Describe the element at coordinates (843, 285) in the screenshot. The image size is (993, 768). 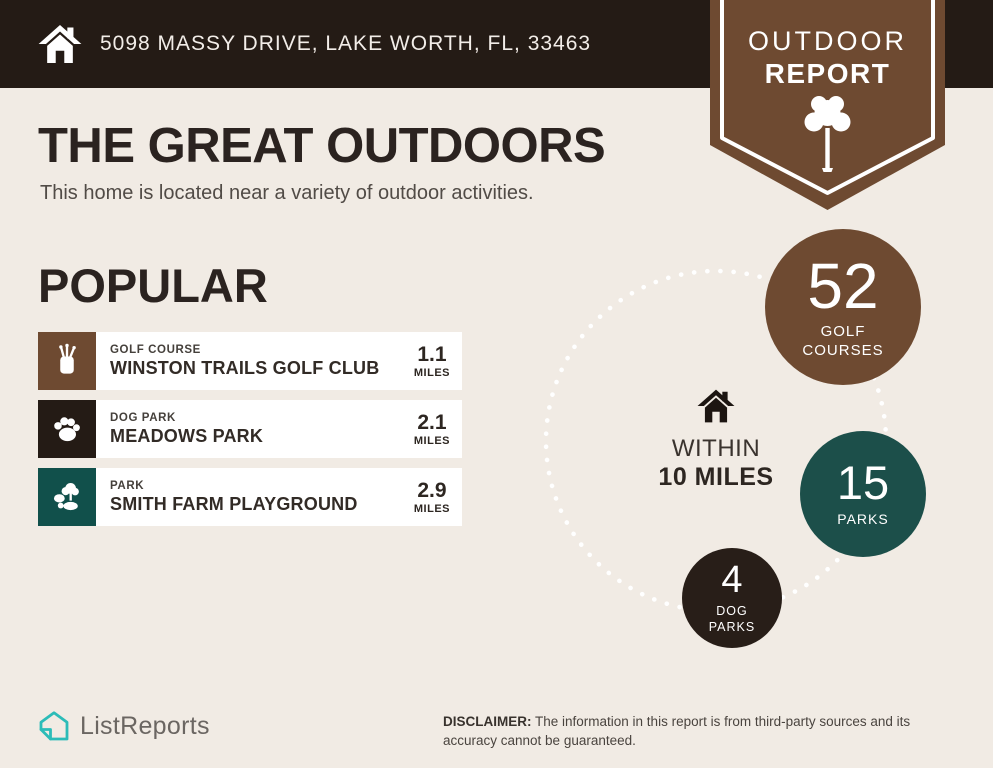
I see `stat-value: 52` at that location.